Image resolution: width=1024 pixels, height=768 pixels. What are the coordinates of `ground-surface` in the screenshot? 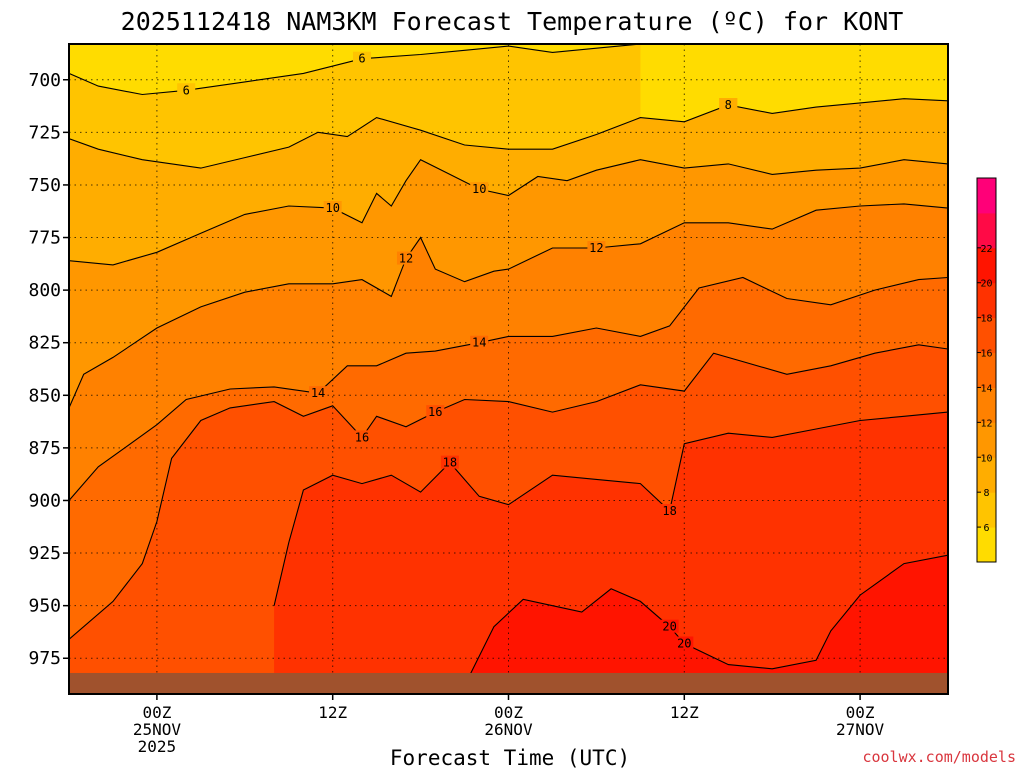 It's located at (508, 683).